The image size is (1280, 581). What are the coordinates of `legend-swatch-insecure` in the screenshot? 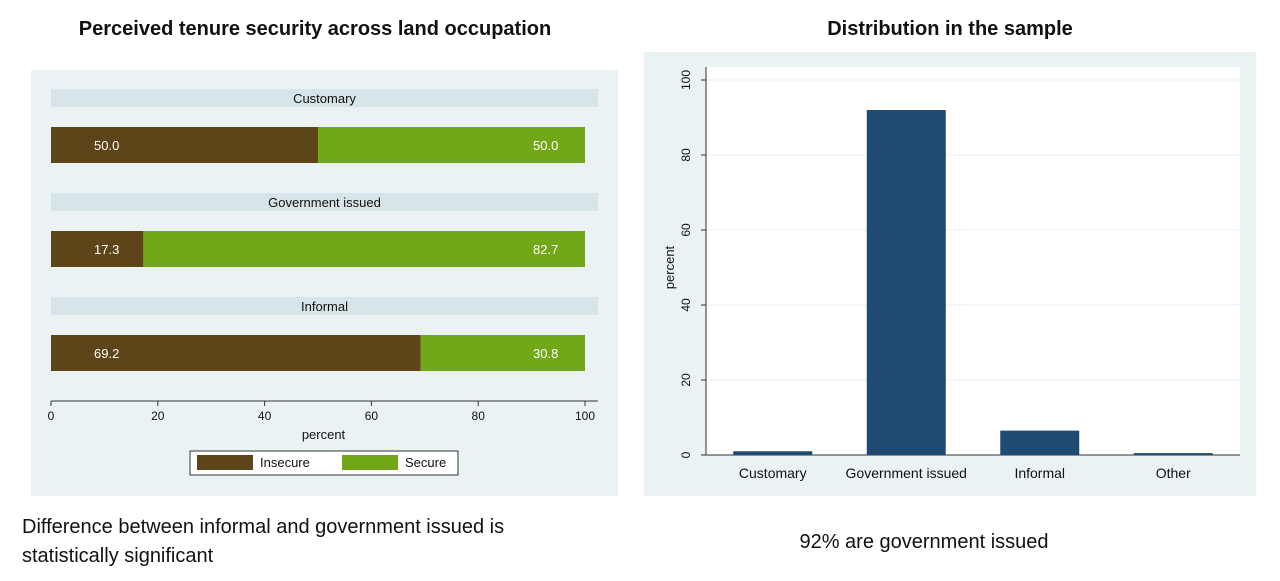 It's located at (225, 462).